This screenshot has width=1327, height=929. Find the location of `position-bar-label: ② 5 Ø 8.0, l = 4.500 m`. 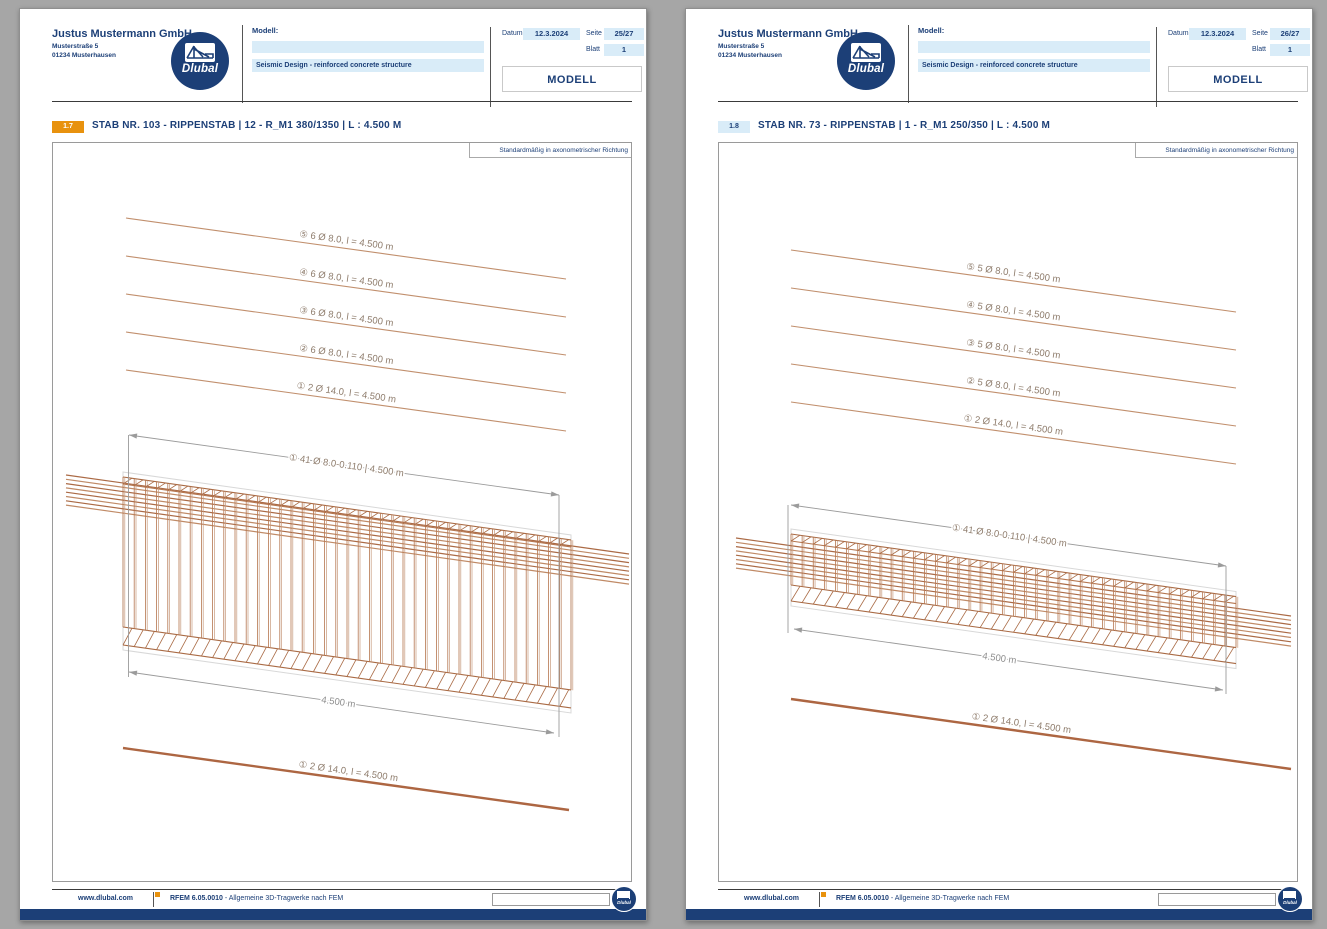

position-bar-label: ② 5 Ø 8.0, l = 4.500 m is located at coordinates (1014, 387).